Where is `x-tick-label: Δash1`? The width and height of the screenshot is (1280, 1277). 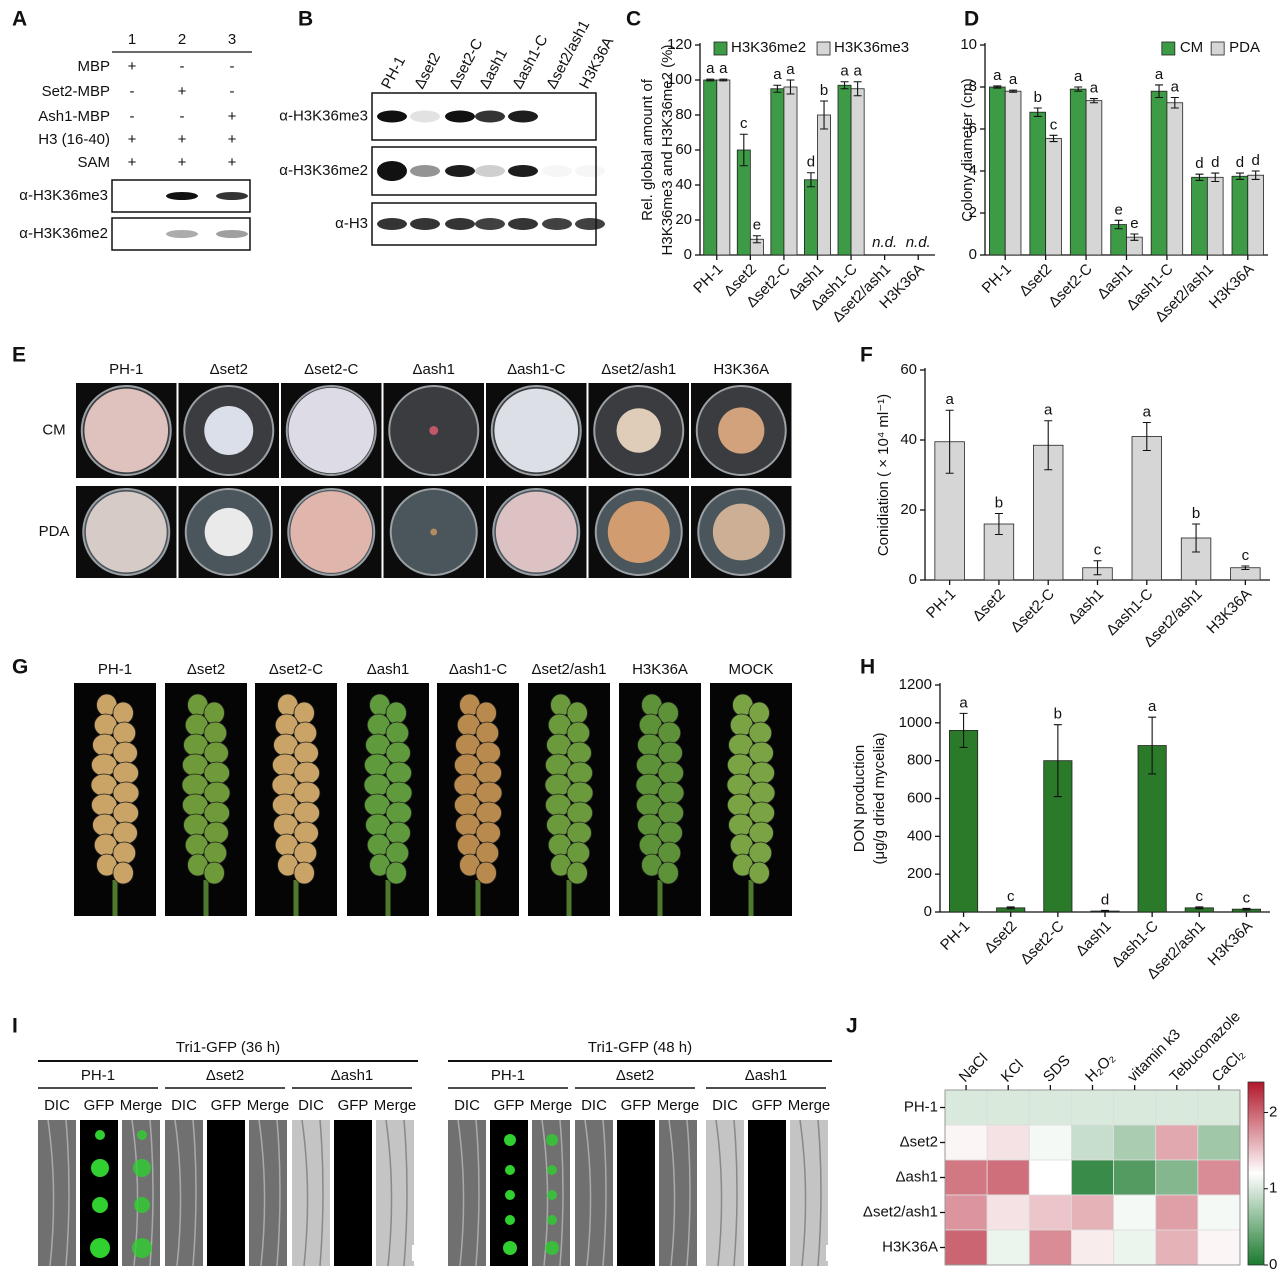 x-tick-label: Δash1 is located at coordinates (1086, 607).